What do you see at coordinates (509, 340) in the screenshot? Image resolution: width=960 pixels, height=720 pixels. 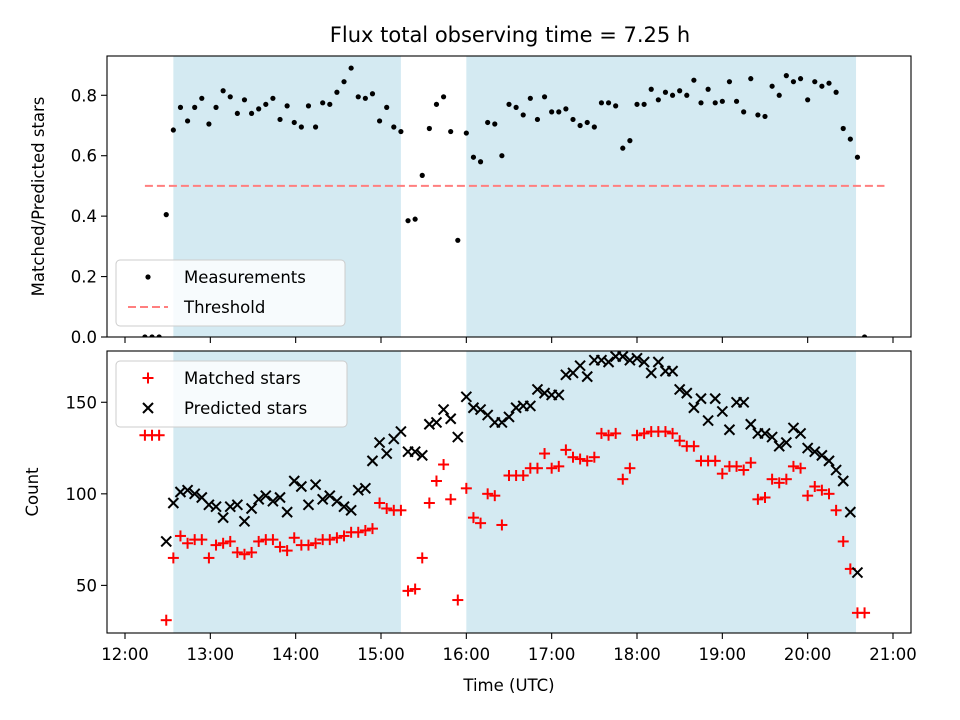 I see `top-x-ticks` at bounding box center [509, 340].